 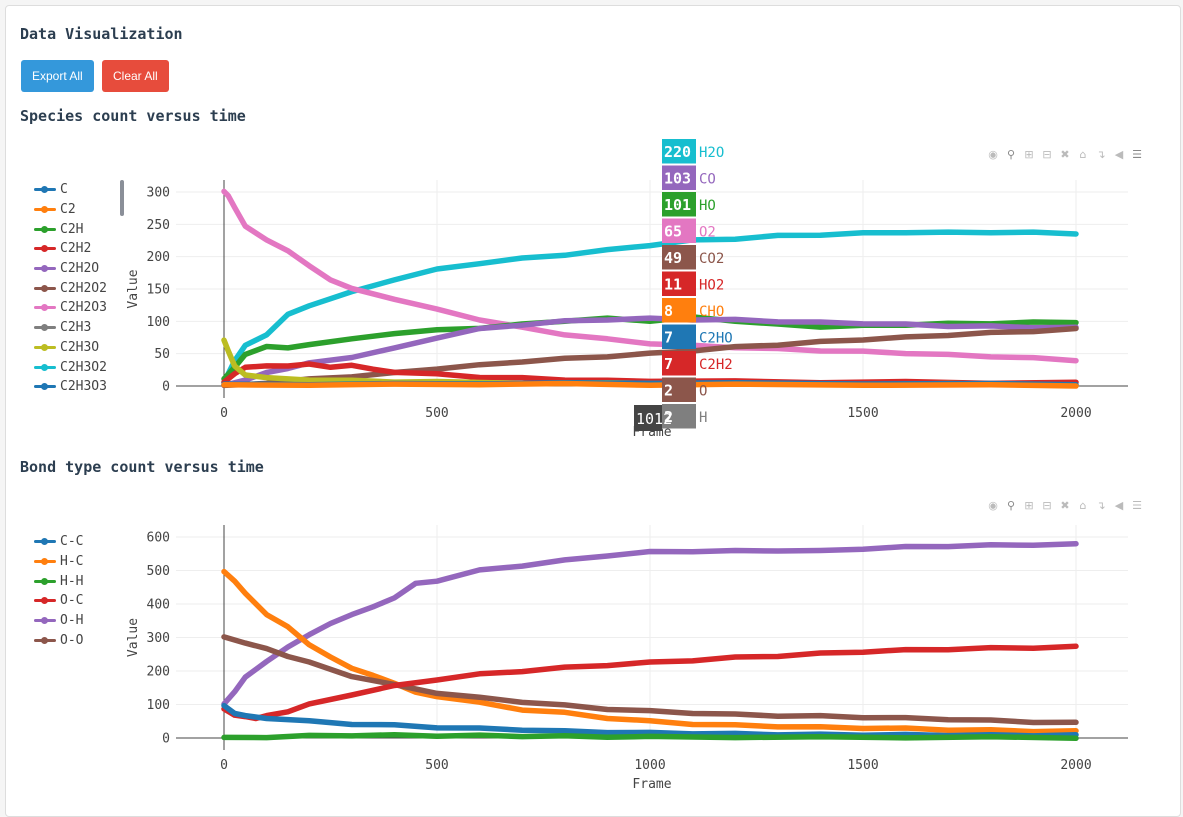 I want to click on legend-label: C2H3, so click(x=76, y=328).